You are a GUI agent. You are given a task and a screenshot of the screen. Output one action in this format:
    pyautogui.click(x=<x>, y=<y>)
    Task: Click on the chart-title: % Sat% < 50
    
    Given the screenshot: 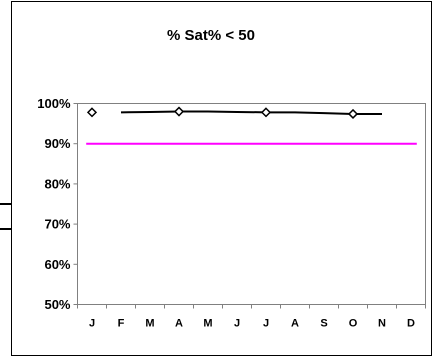 What is the action you would take?
    pyautogui.click(x=211, y=35)
    